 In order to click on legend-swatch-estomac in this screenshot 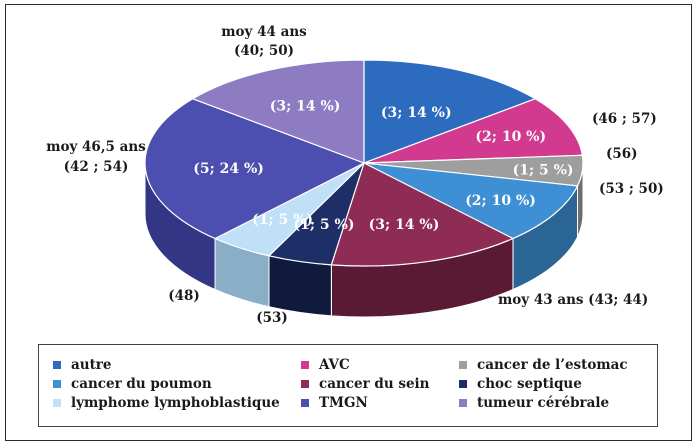, I will do `click(463, 364)`.